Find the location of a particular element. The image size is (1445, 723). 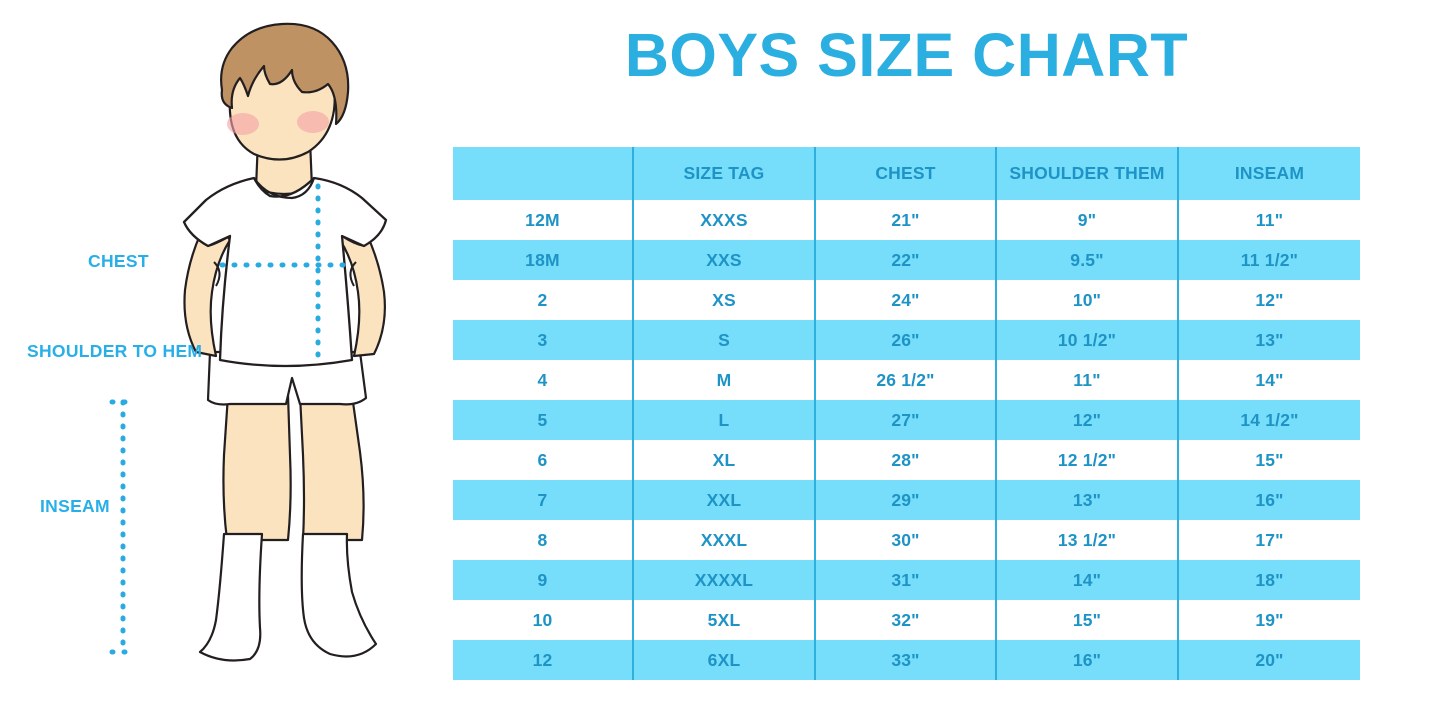

cell-shoulder-them: 9.5" is located at coordinates (1086, 260).